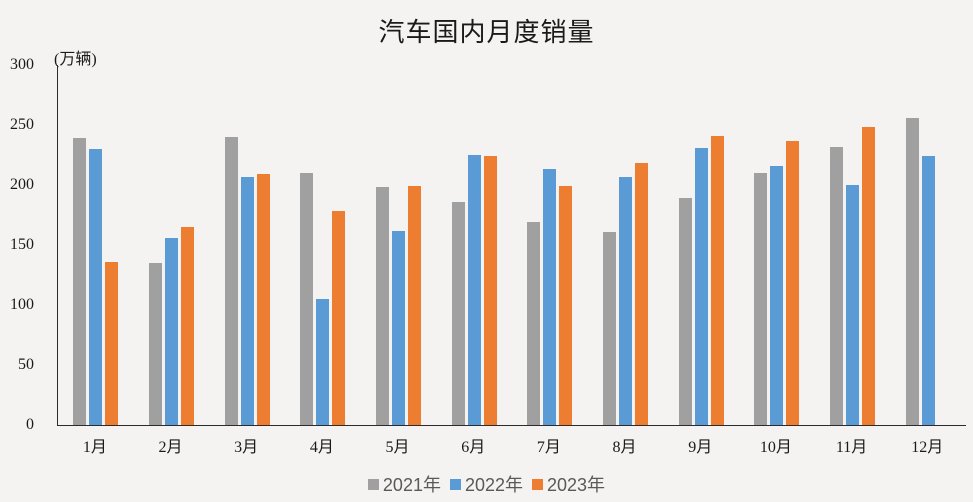 This screenshot has height=502, width=973. I want to click on bar-2021年-2月, so click(155, 344).